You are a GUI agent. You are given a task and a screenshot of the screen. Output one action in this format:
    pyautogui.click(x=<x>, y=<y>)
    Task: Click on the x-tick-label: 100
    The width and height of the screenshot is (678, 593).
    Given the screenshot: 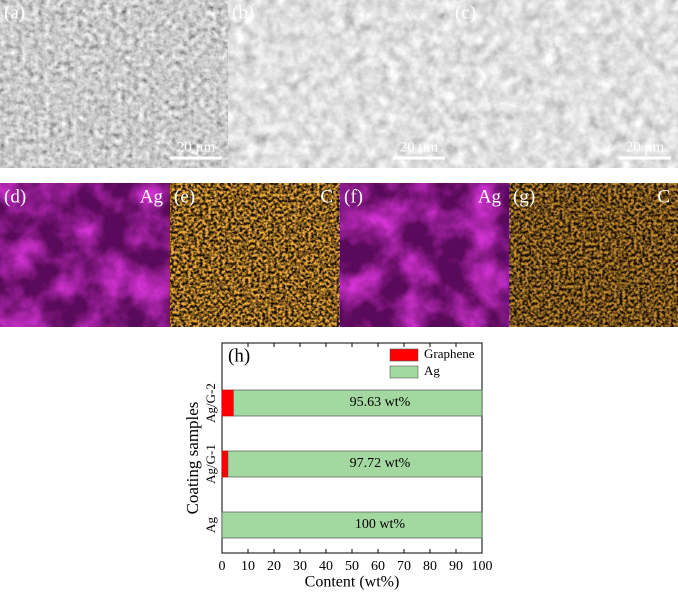 What is the action you would take?
    pyautogui.click(x=482, y=566)
    